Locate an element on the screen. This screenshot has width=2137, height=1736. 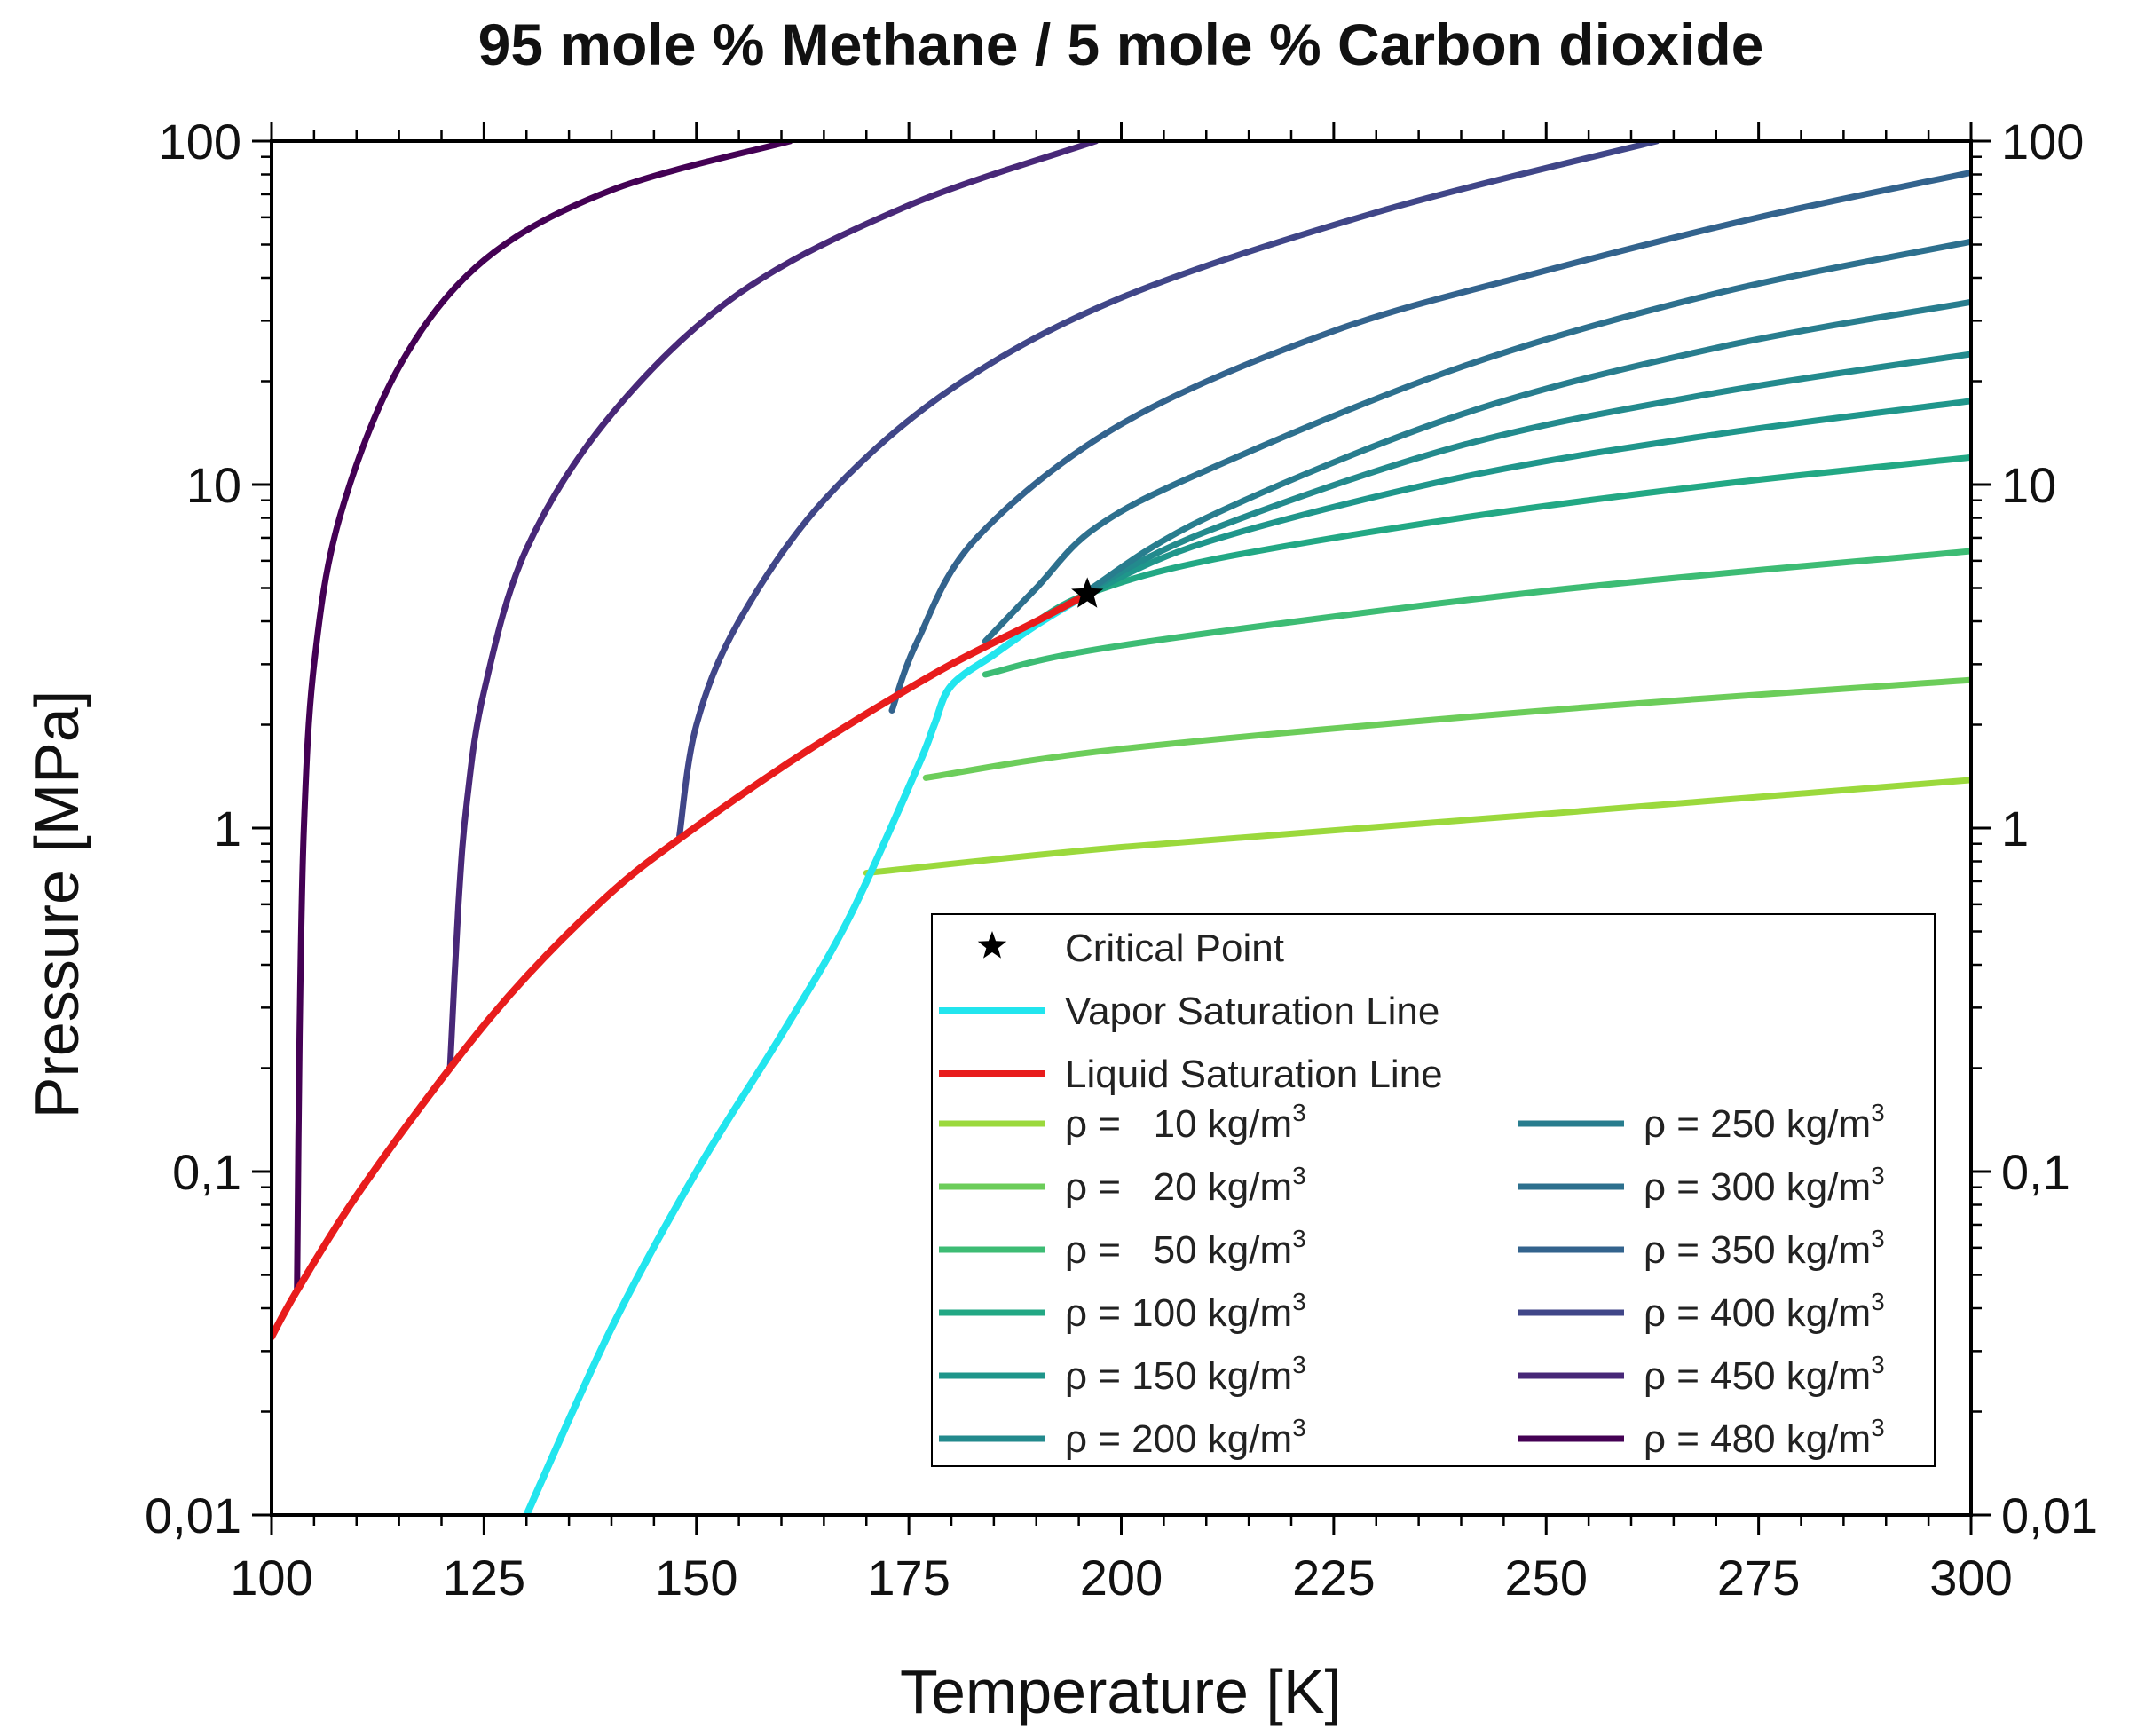
legend-label-series-8: ρ = 350 kg/m3 is located at coordinates (1764, 1248).